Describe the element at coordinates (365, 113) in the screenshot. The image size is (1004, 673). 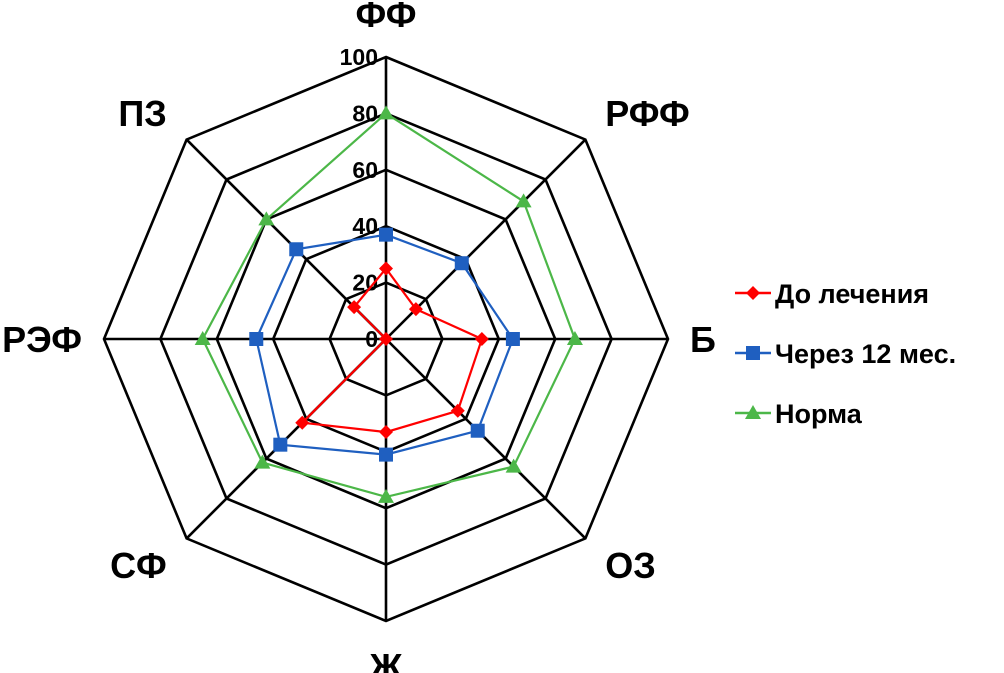
I see `tick-label-80: 80` at that location.